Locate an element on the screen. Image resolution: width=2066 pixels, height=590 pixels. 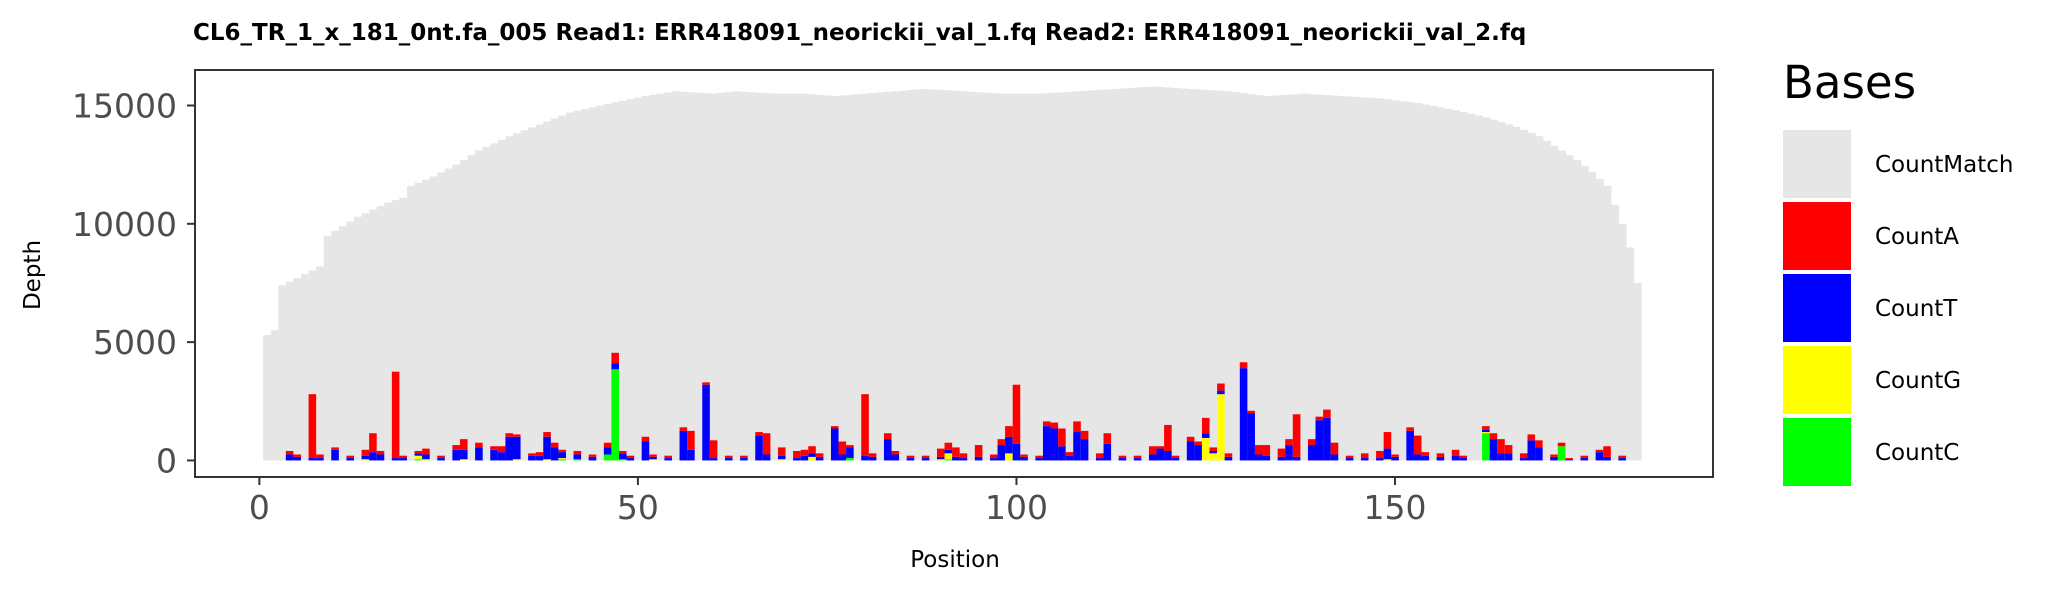
legend: Bases CountMatch CountA CountT CountG CountC is located at coordinates (1898, 271).